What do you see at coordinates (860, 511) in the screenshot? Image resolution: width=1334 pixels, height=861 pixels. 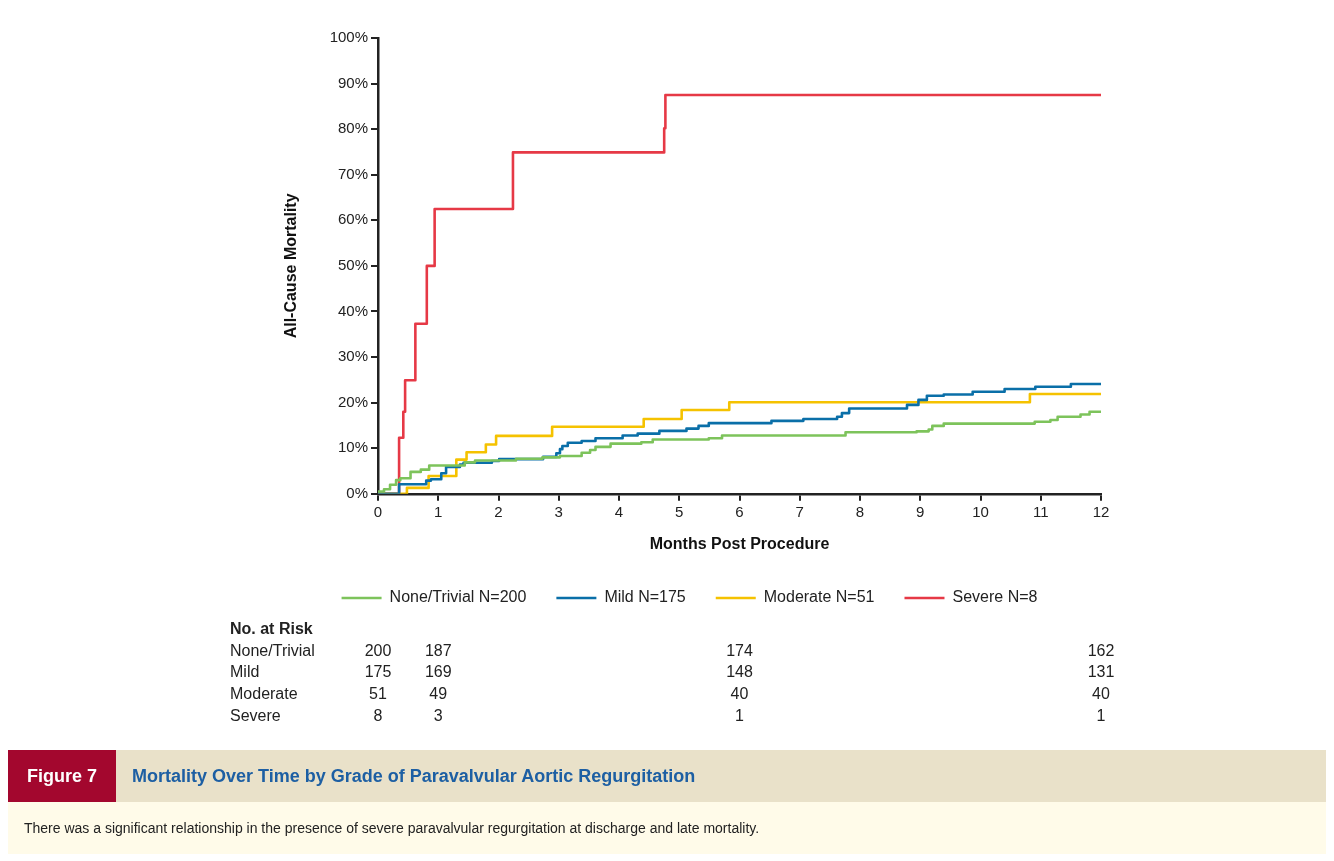 I see `x-tick-label: 8` at bounding box center [860, 511].